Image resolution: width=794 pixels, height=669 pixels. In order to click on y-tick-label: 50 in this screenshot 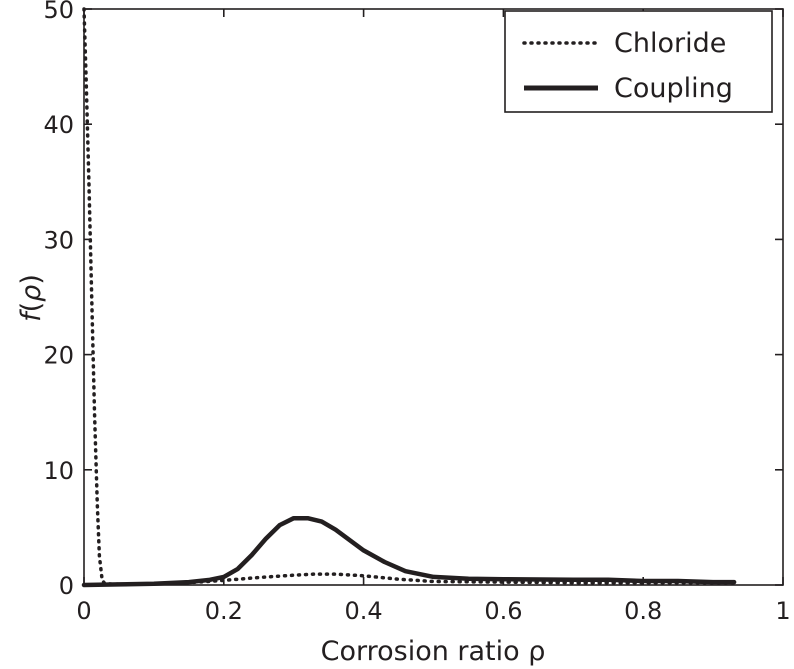, I will do `click(58, 12)`.